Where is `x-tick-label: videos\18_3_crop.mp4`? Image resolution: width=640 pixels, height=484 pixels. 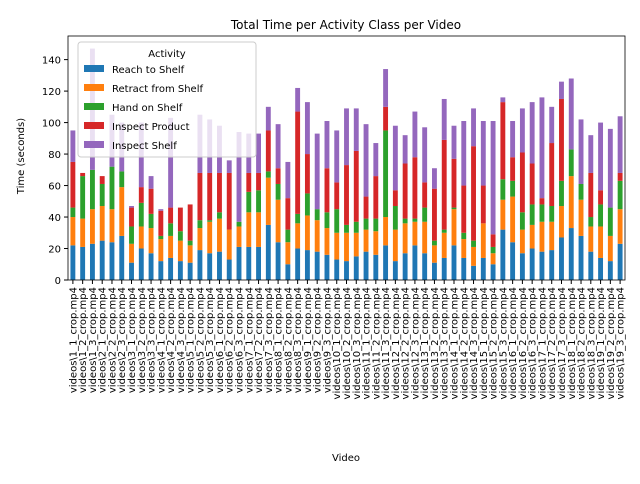 x-tick-label: videos\18_3_crop.mp4 is located at coordinates (591, 343).